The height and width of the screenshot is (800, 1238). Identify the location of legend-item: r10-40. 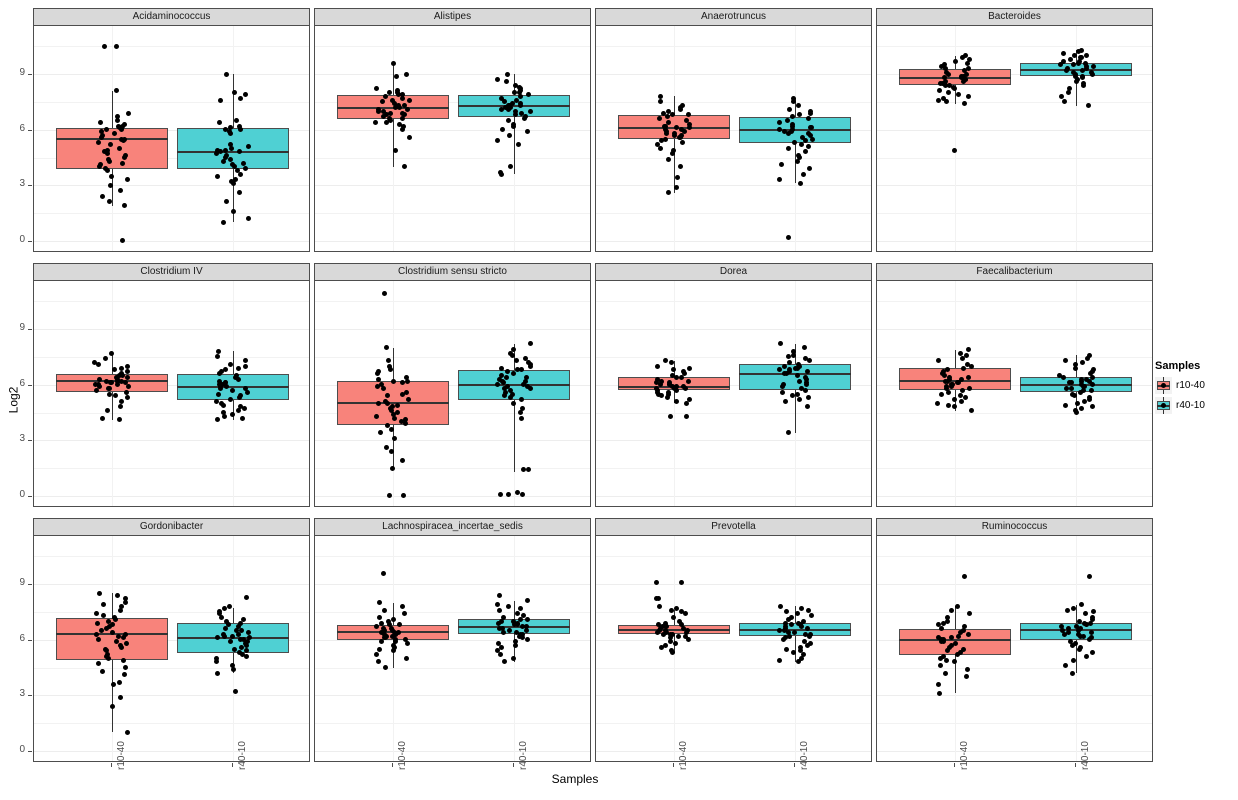
(1195, 385).